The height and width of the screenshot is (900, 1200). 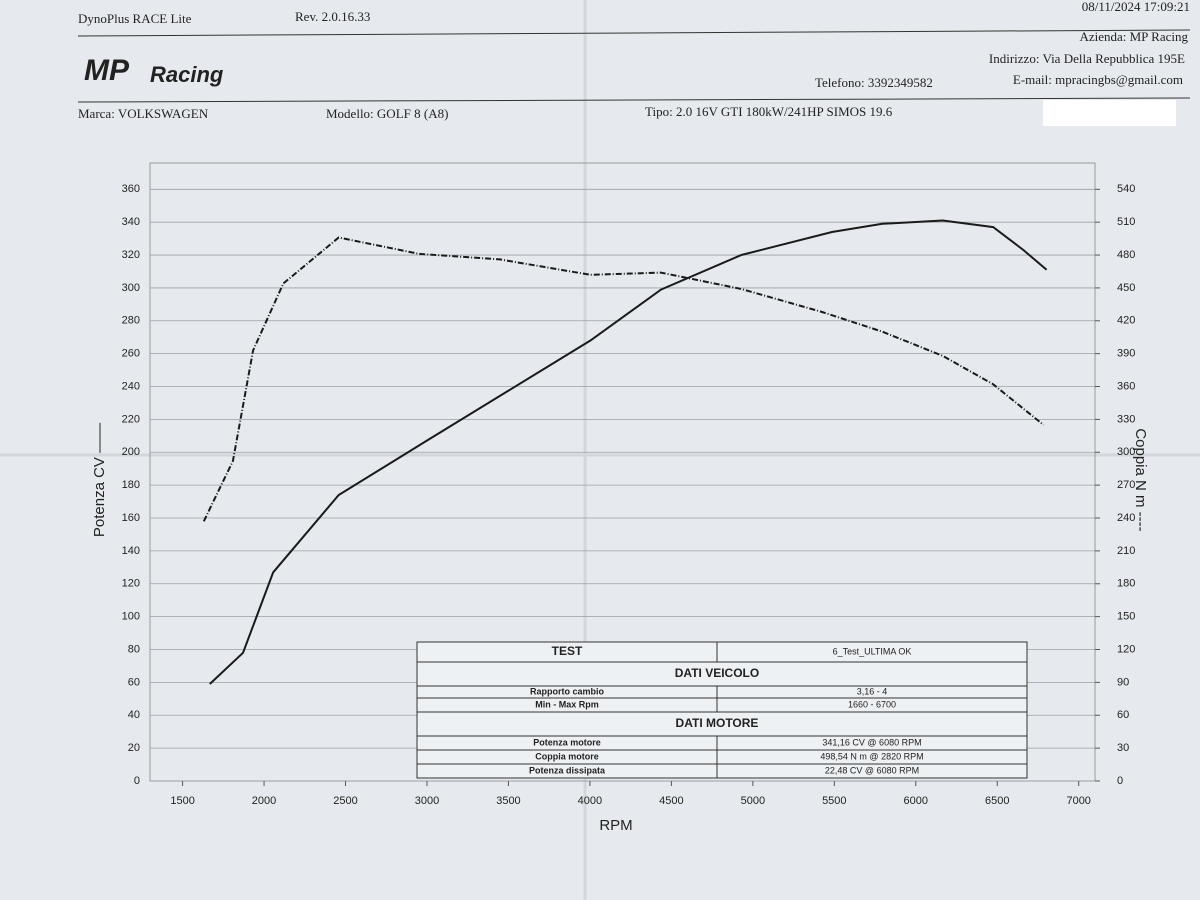 I want to click on y-tick-label: 40, so click(x=134, y=715).